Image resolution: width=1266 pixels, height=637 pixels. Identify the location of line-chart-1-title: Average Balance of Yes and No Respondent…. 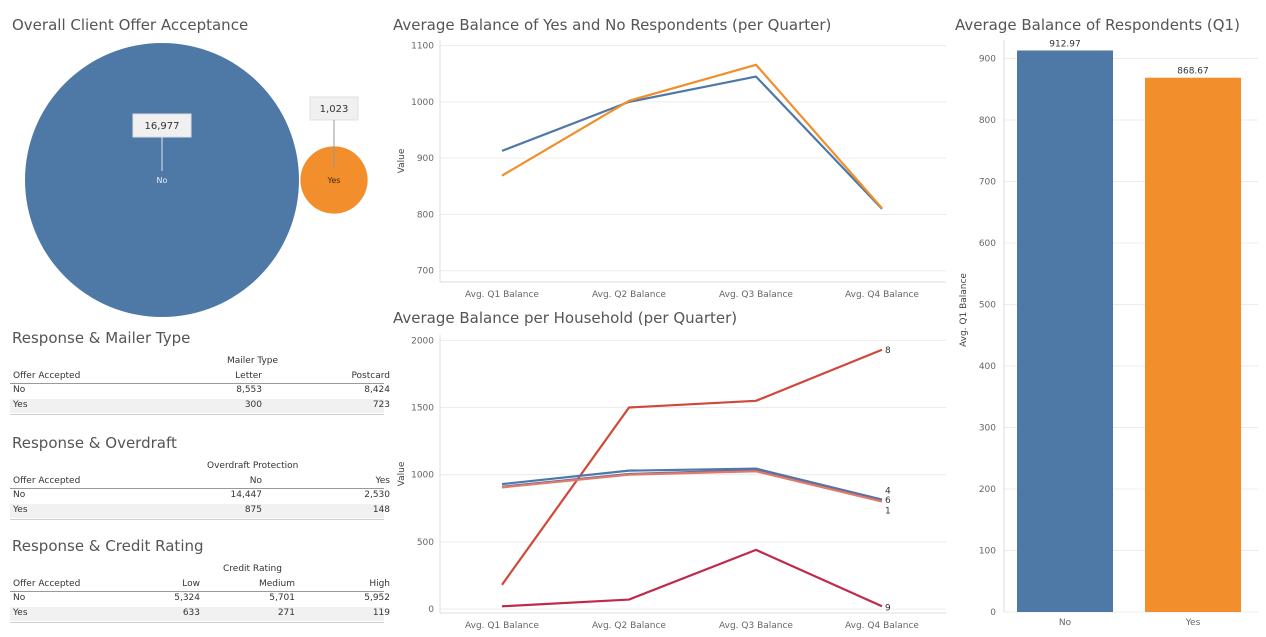
(612, 25).